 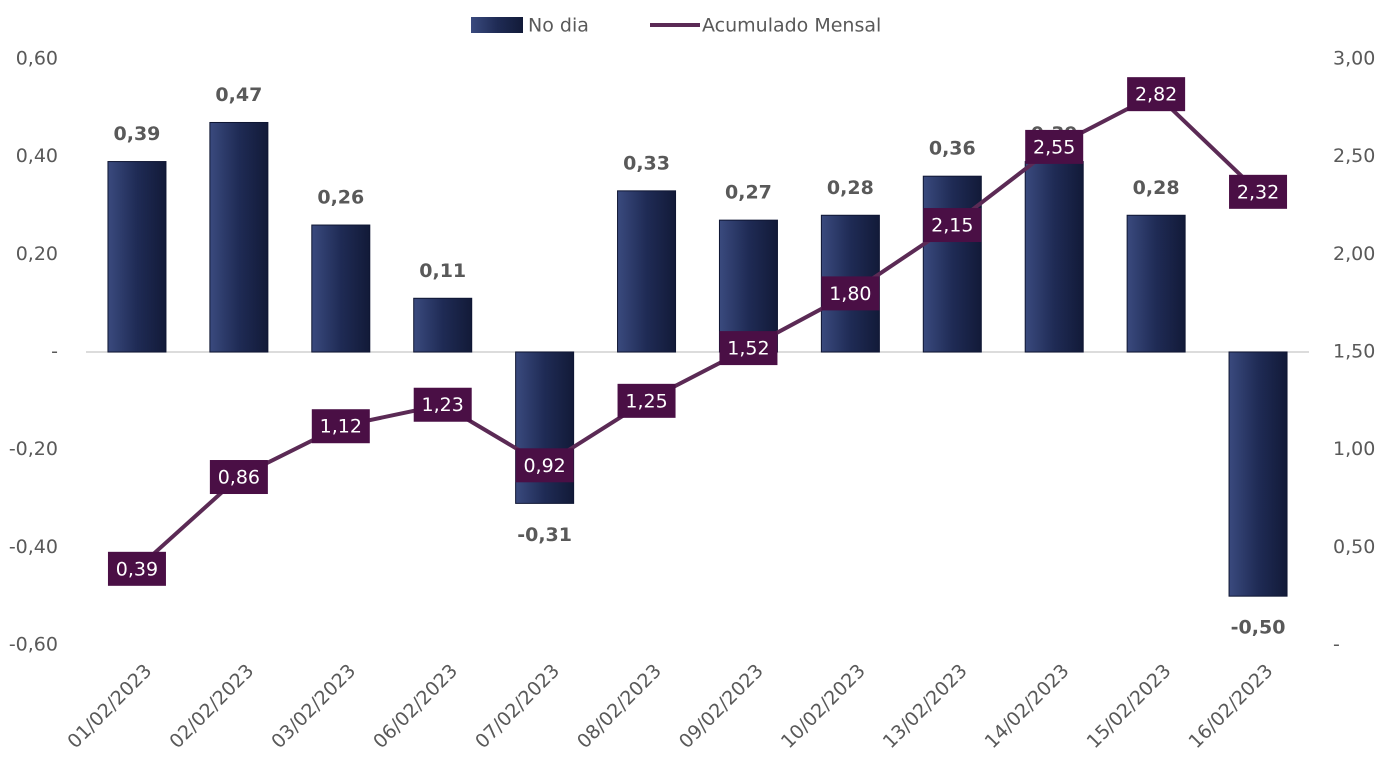 What do you see at coordinates (37, 59) in the screenshot?
I see `y-tick-label: 0,60` at bounding box center [37, 59].